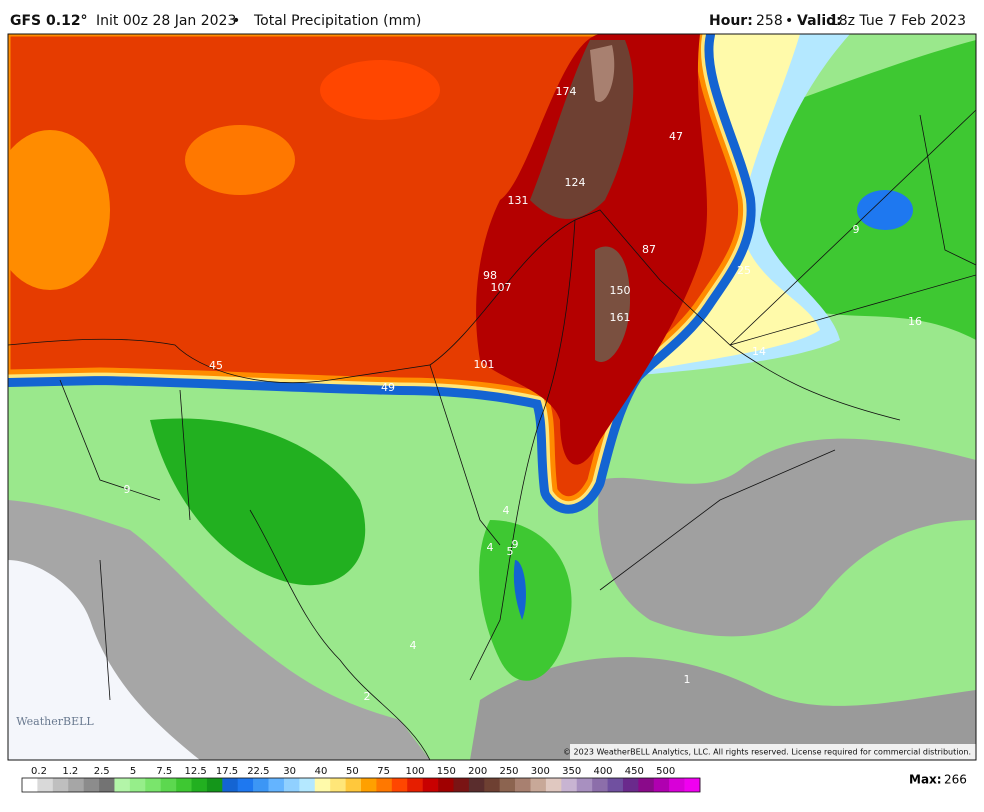 The image size is (984, 812). What do you see at coordinates (731, 21) in the screenshot?
I see `hour-label: Hour:` at bounding box center [731, 21].